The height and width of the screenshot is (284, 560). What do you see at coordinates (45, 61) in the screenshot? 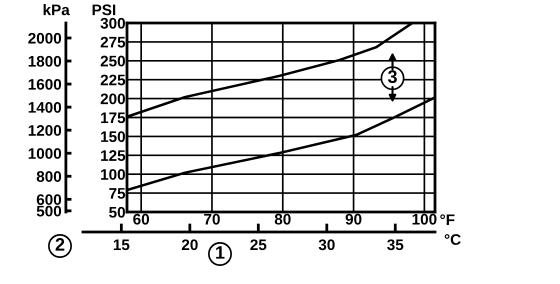
I see `y3-tick-label: 1800` at bounding box center [45, 61].